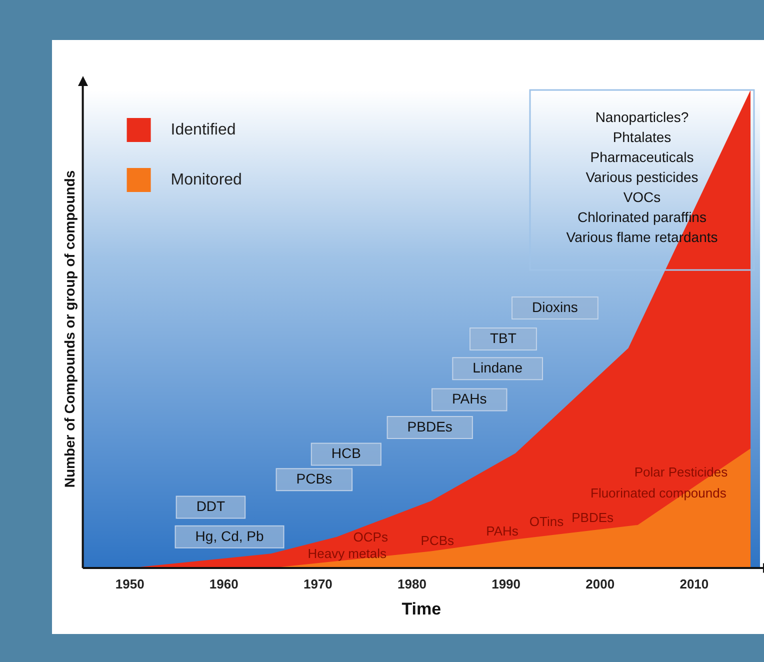 The width and height of the screenshot is (764, 662). Describe the element at coordinates (497, 368) in the screenshot. I see `annotation: Lindane` at that location.